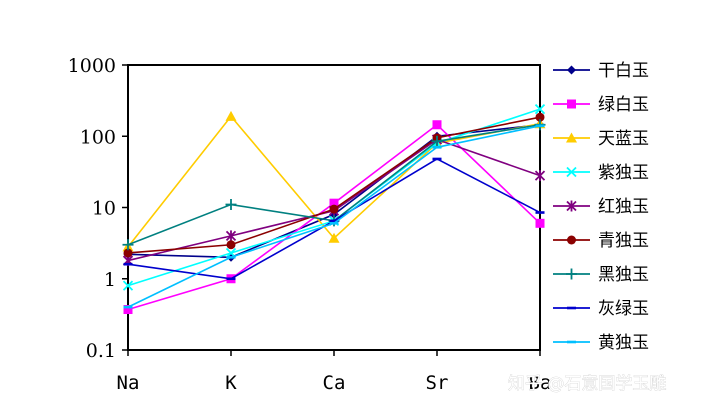  Describe the element at coordinates (623, 343) in the screenshot. I see `legend-label: 黄独玉` at that location.